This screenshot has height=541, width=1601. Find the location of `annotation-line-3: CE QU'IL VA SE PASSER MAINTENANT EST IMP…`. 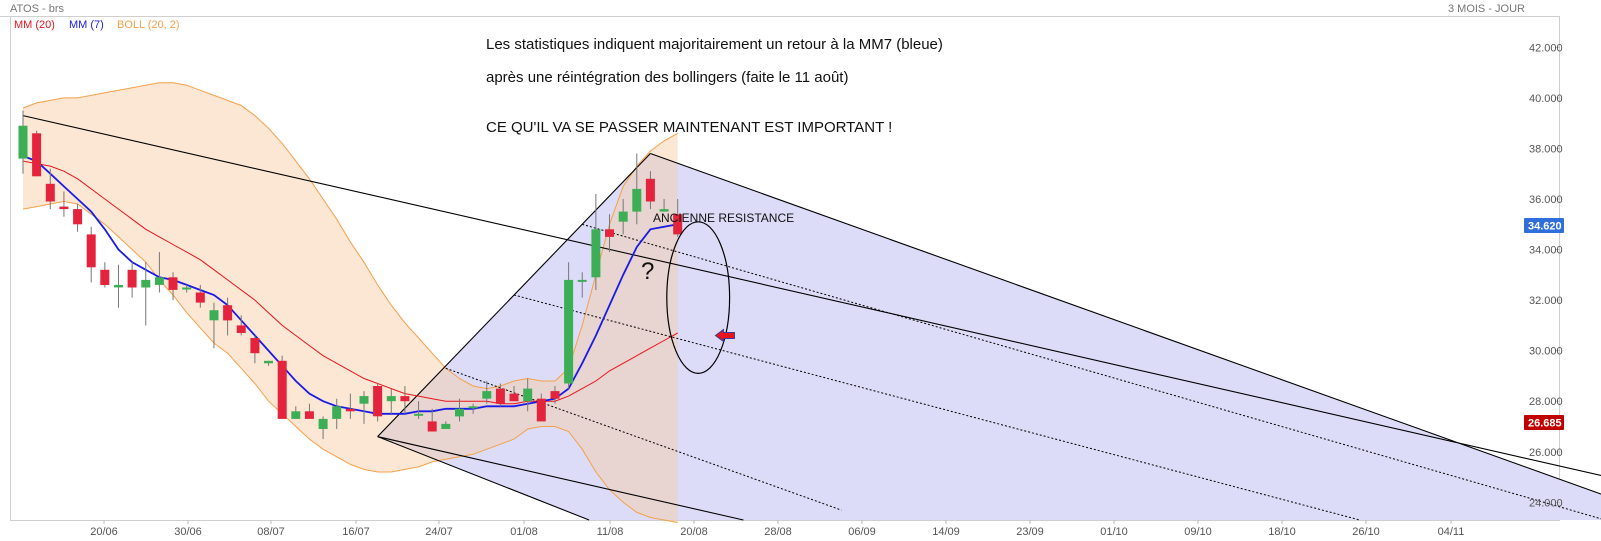

annotation-line-3: CE QU'IL VA SE PASSER MAINTENANT EST IMP… is located at coordinates (689, 127).